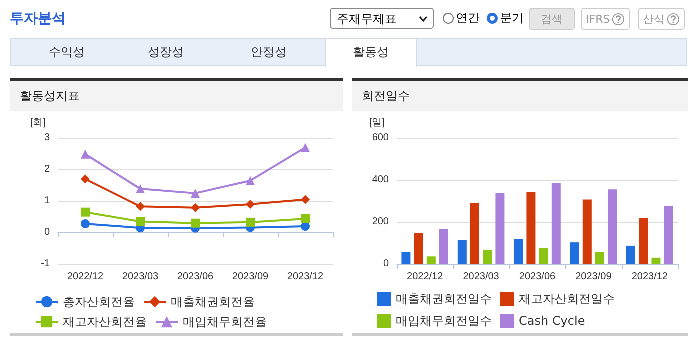 This screenshot has width=697, height=342. Describe the element at coordinates (99, 302) in the screenshot. I see `legend-label: 총자산회전율` at that location.